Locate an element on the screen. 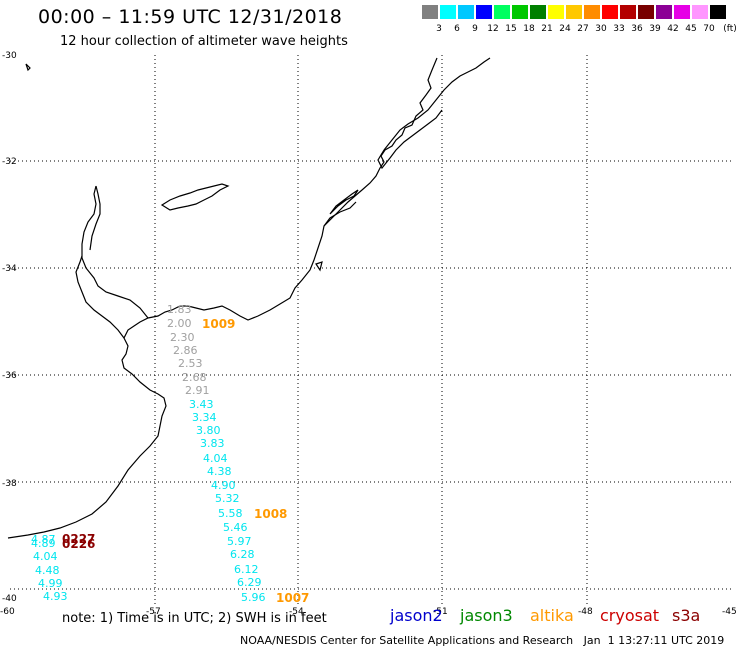  wave-height-value: 3.80 is located at coordinates (208, 430).